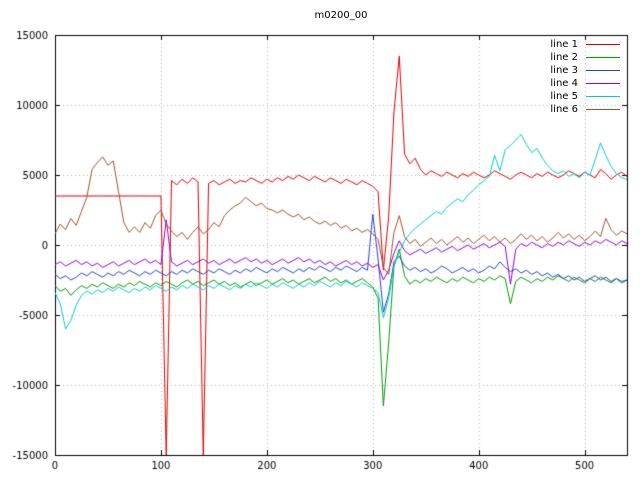 The image size is (640, 480). What do you see at coordinates (564, 96) in the screenshot?
I see `legend-label: line 5` at bounding box center [564, 96].